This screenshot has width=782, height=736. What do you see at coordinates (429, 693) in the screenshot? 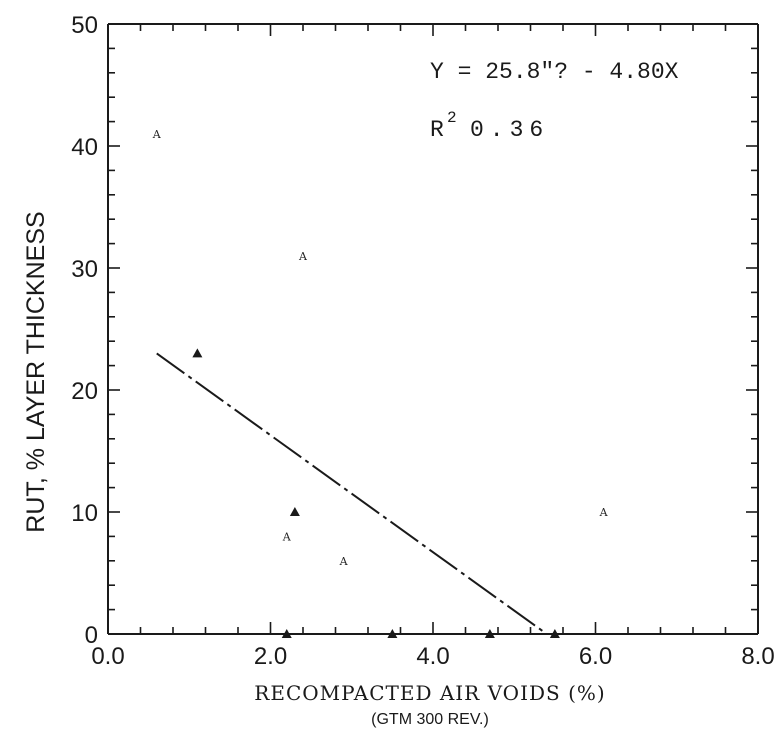
I see `x-axis-title: RECOMPACTED AIR VOIDS (%)` at bounding box center [429, 693].